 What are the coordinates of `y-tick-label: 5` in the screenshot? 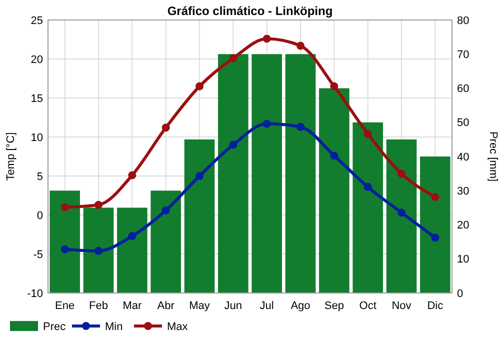 It's located at (39, 176).